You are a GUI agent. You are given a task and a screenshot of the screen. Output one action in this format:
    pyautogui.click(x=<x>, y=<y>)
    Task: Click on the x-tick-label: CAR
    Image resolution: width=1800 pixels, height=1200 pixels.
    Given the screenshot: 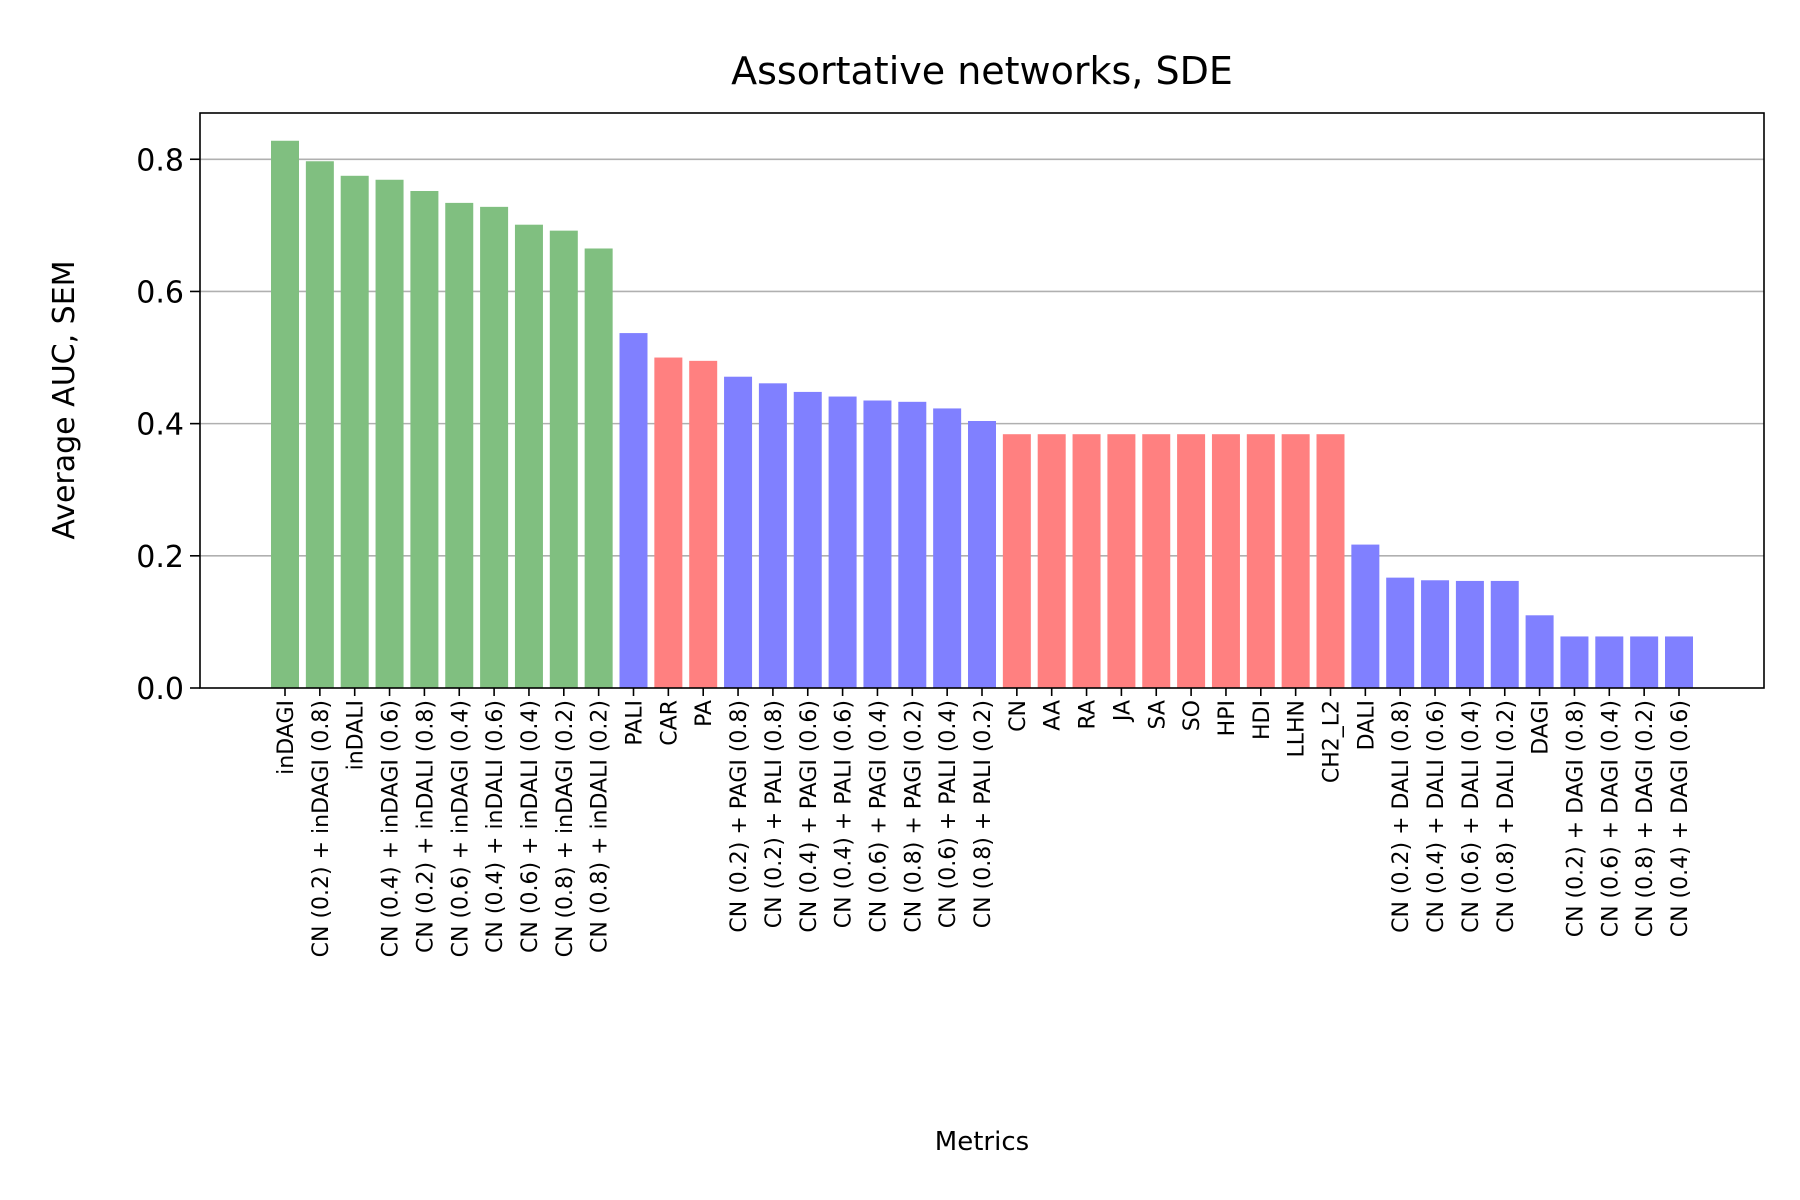 What is the action you would take?
    pyautogui.click(x=669, y=723)
    